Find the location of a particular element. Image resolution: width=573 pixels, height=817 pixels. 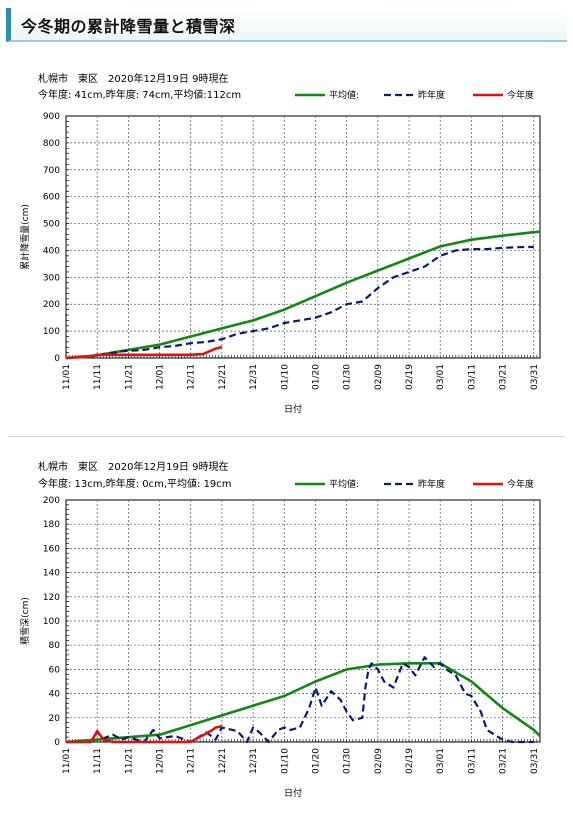

y-tick-label: 80 is located at coordinates (55, 646).